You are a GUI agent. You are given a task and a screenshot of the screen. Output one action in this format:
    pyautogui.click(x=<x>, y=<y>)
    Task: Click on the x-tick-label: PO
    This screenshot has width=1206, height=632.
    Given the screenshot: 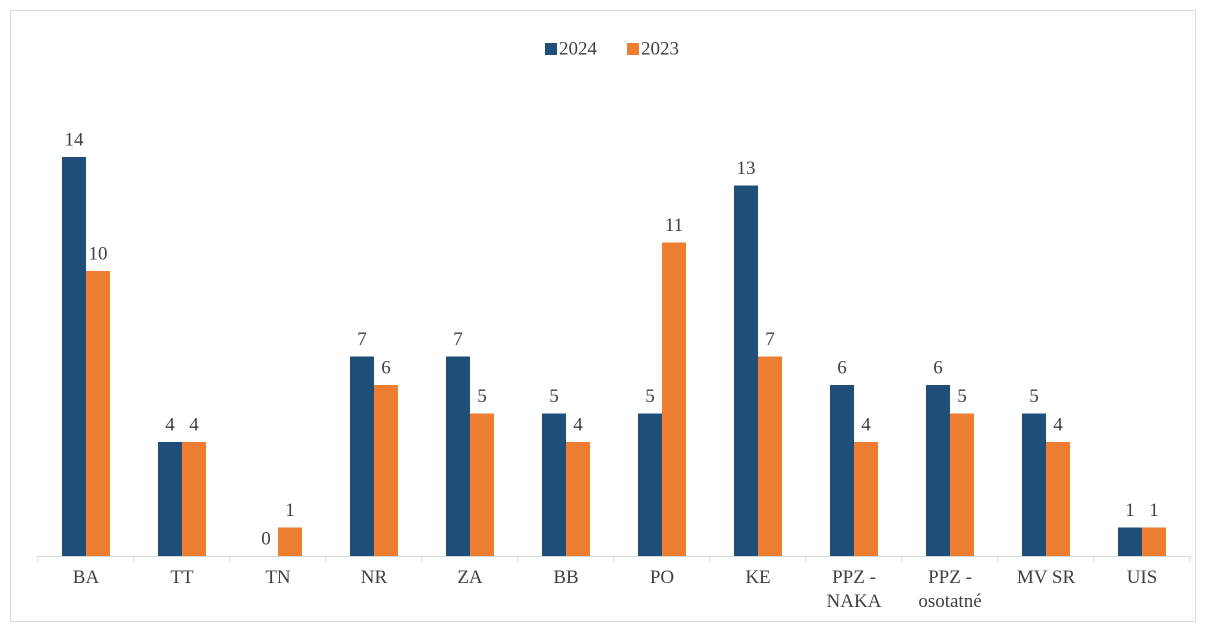 What is the action you would take?
    pyautogui.click(x=662, y=577)
    